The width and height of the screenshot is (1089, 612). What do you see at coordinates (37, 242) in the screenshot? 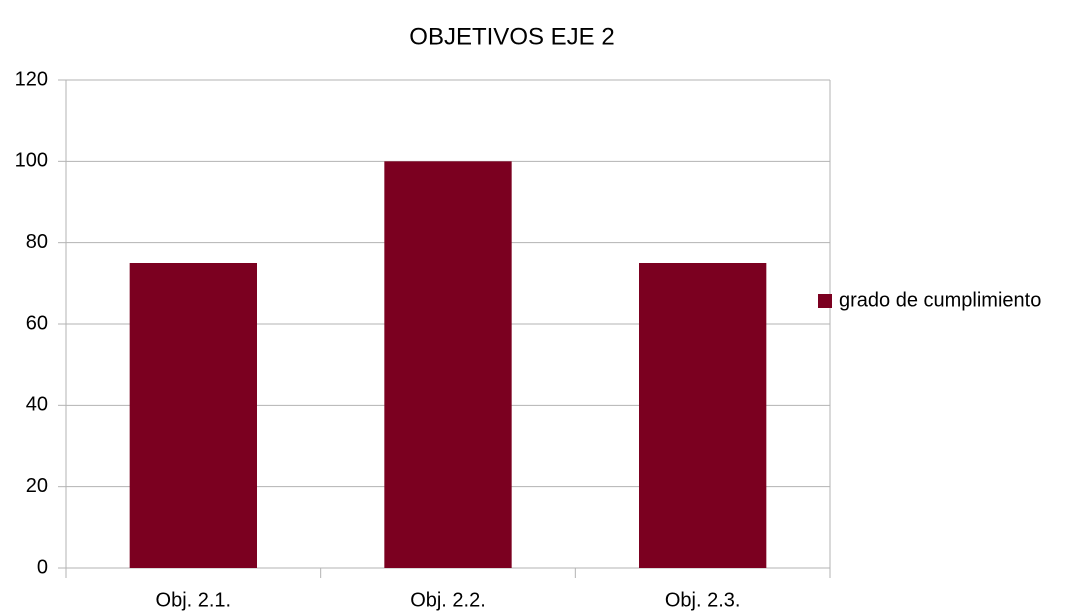
I see `y-tick-label: 80` at bounding box center [37, 242].